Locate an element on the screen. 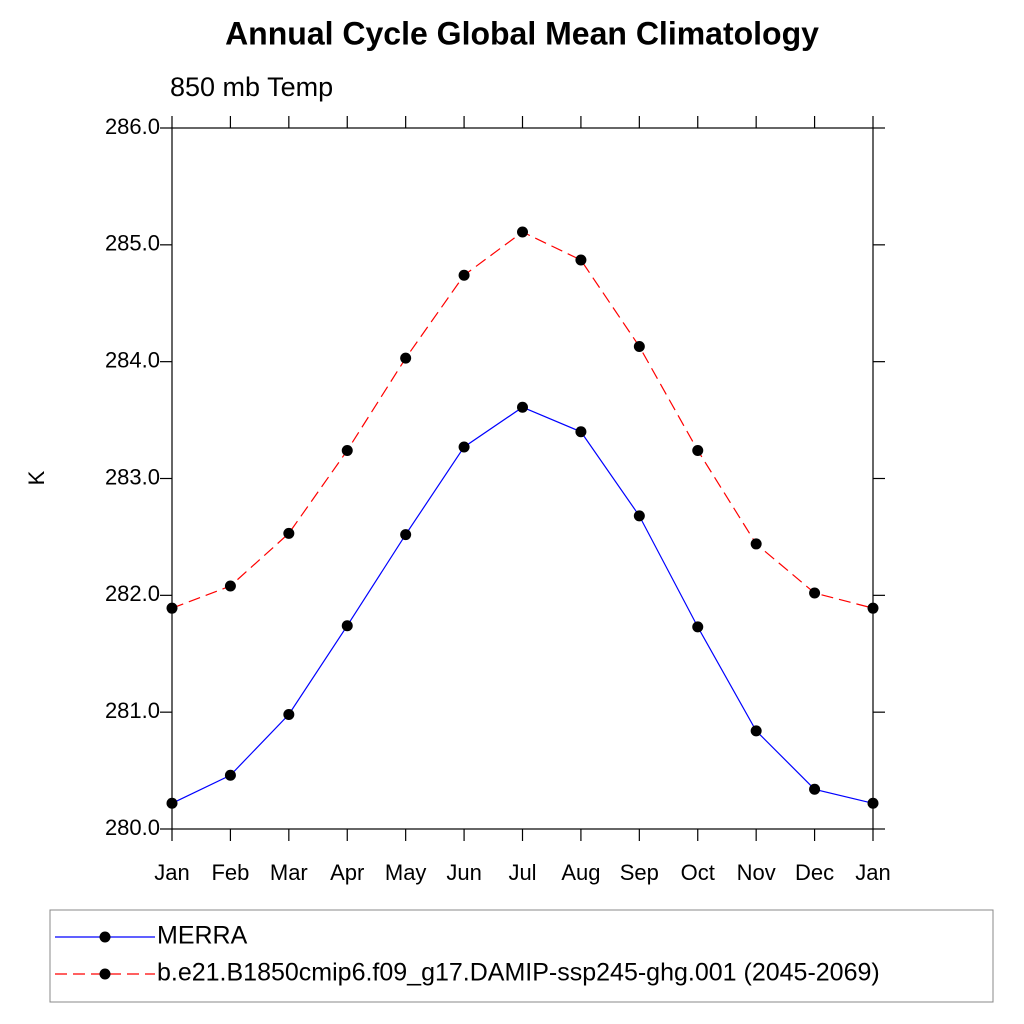  y-tick-label: 283.0 is located at coordinates (132, 476).